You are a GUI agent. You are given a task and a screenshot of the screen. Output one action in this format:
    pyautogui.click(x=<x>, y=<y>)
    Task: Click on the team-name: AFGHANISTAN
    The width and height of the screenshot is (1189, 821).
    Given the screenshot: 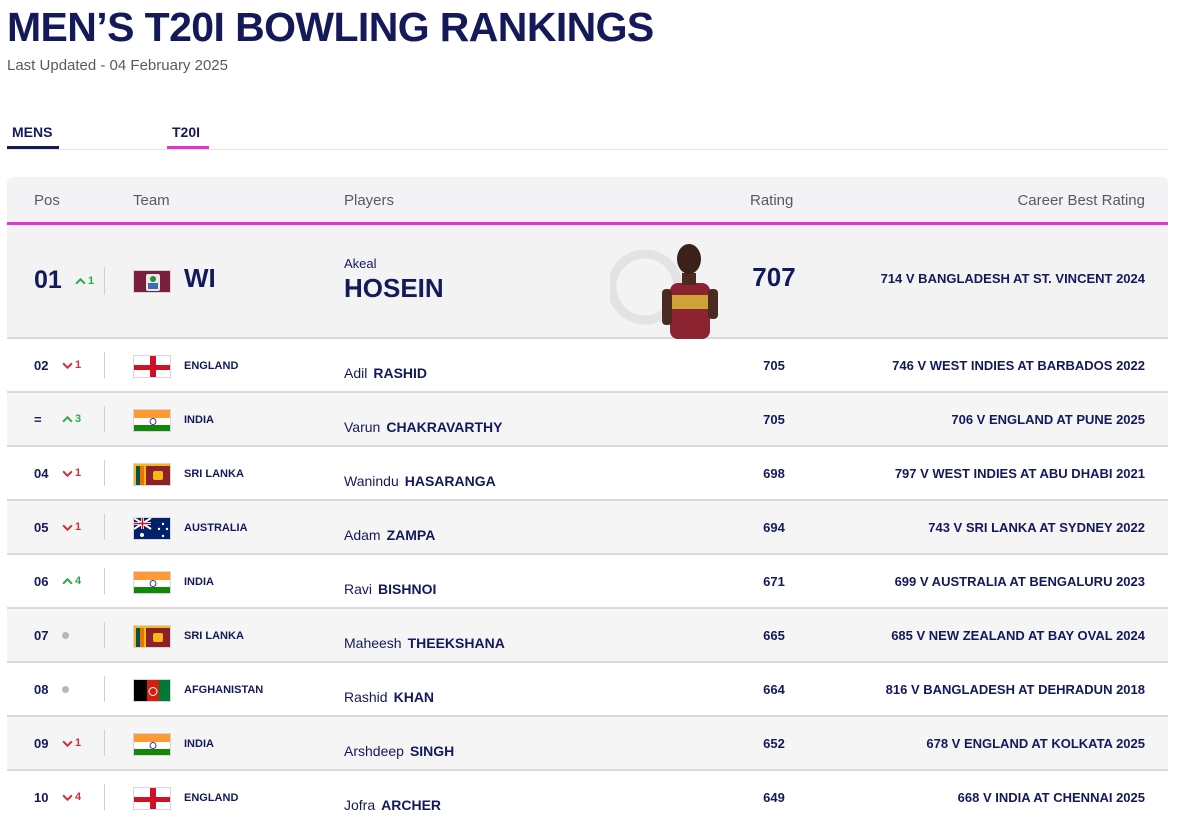 What is the action you would take?
    pyautogui.click(x=224, y=690)
    